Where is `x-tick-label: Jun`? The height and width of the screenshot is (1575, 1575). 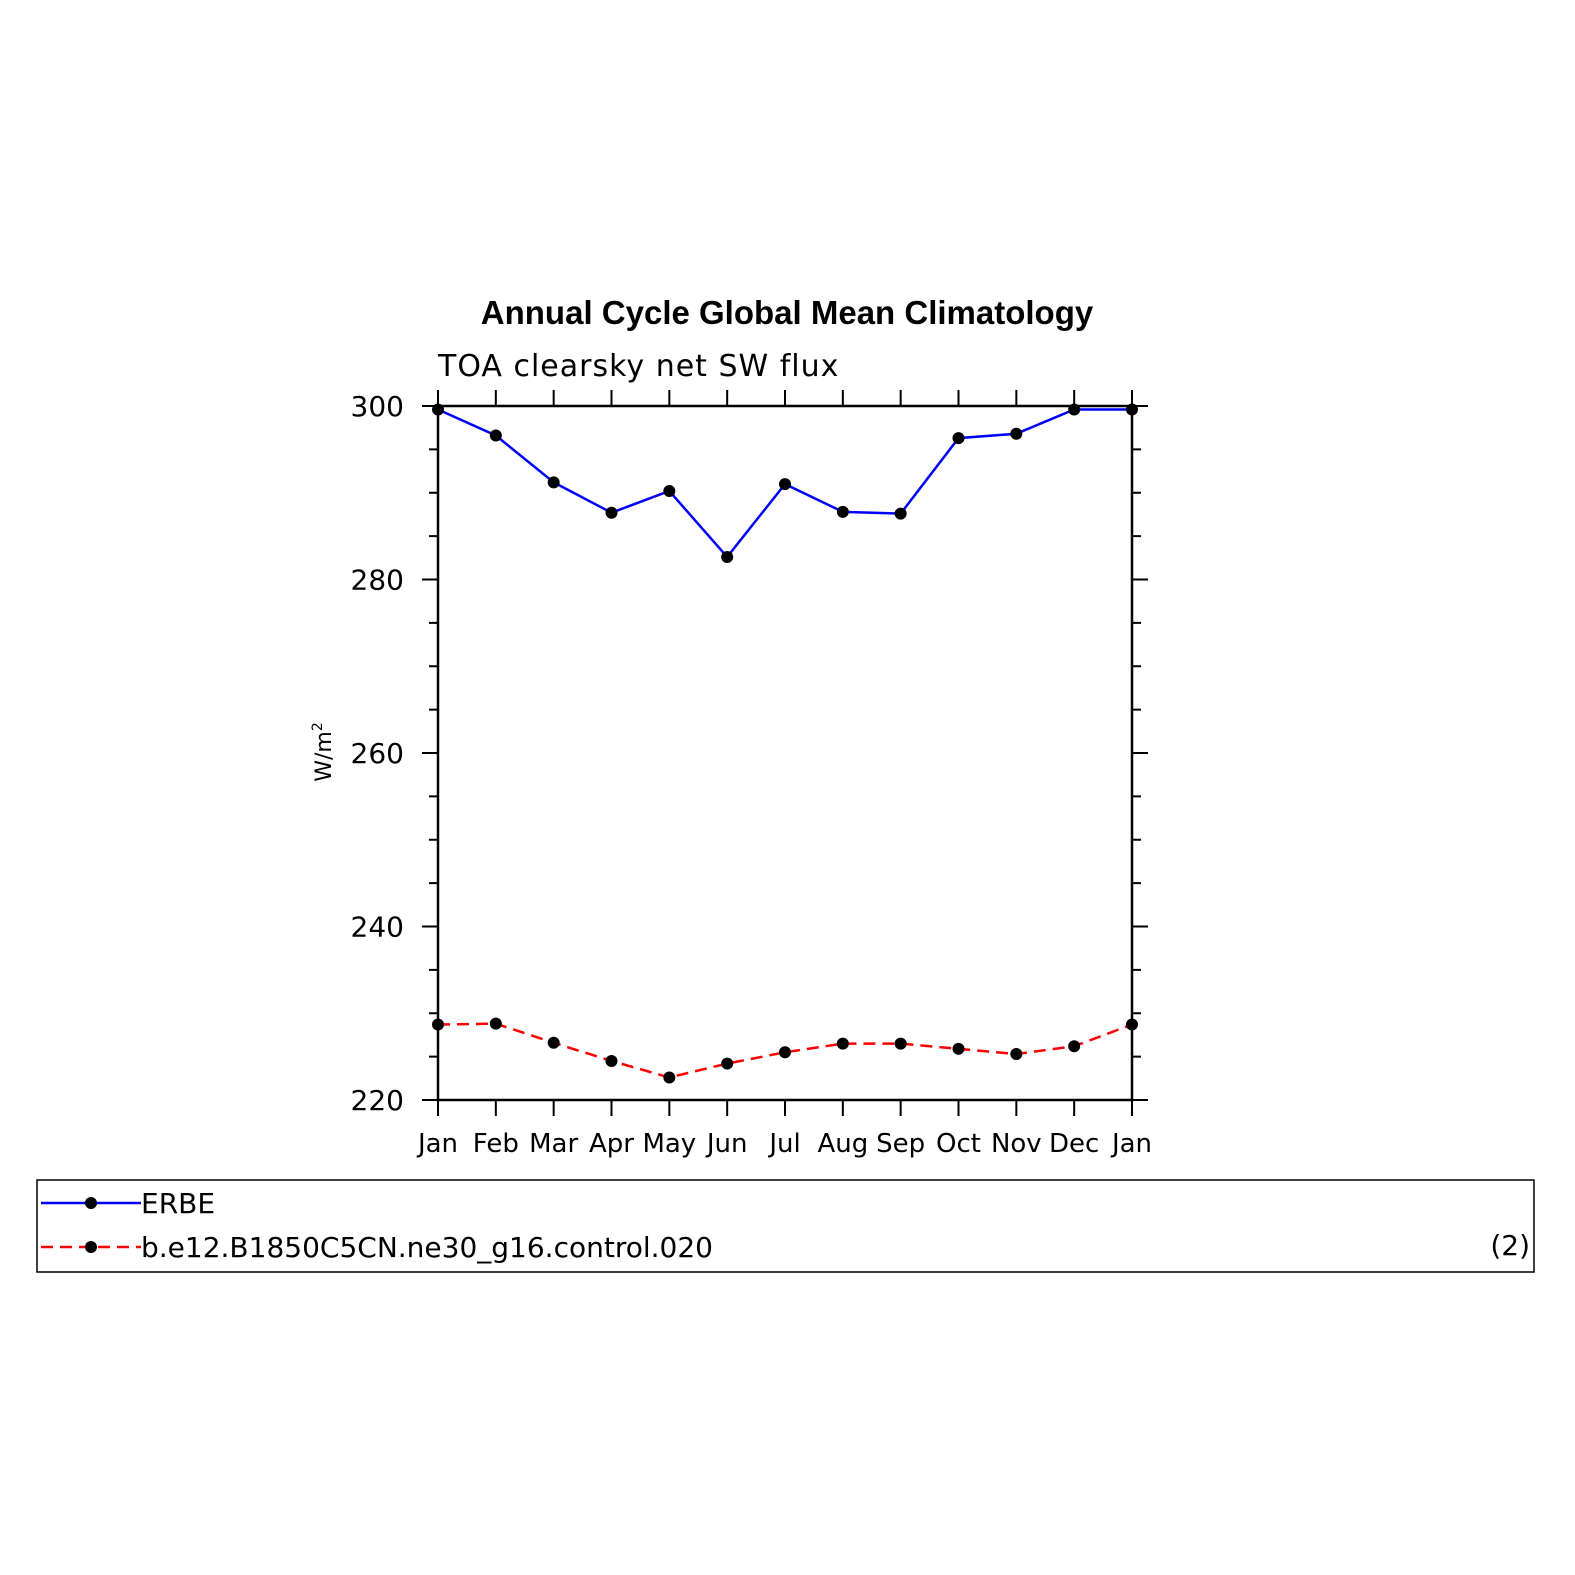
x-tick-label: Jun is located at coordinates (726, 1144).